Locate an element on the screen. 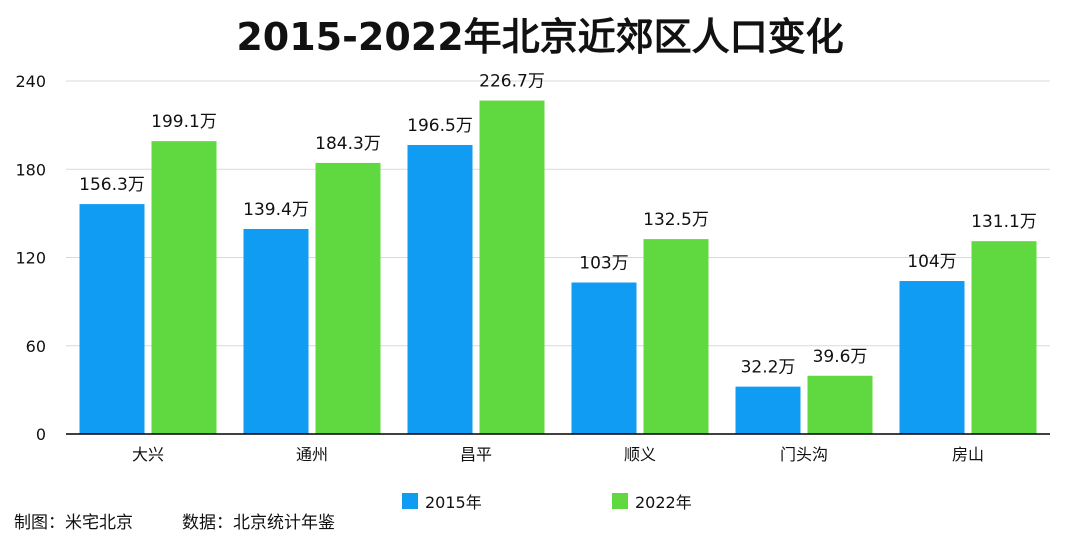  legend-swatch-2015 is located at coordinates (410, 501).